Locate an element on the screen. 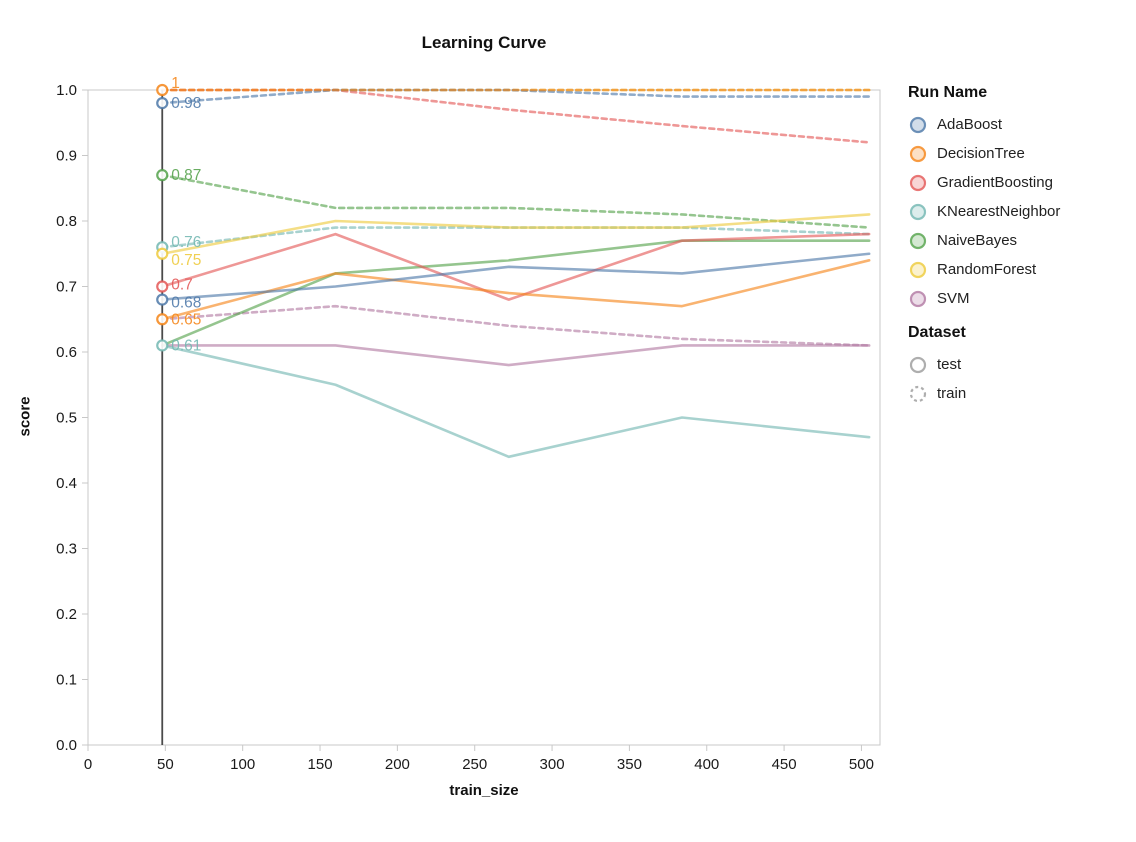 This screenshot has width=1136, height=842. legend-item-RandomForest: RandomForest is located at coordinates (1020, 269).